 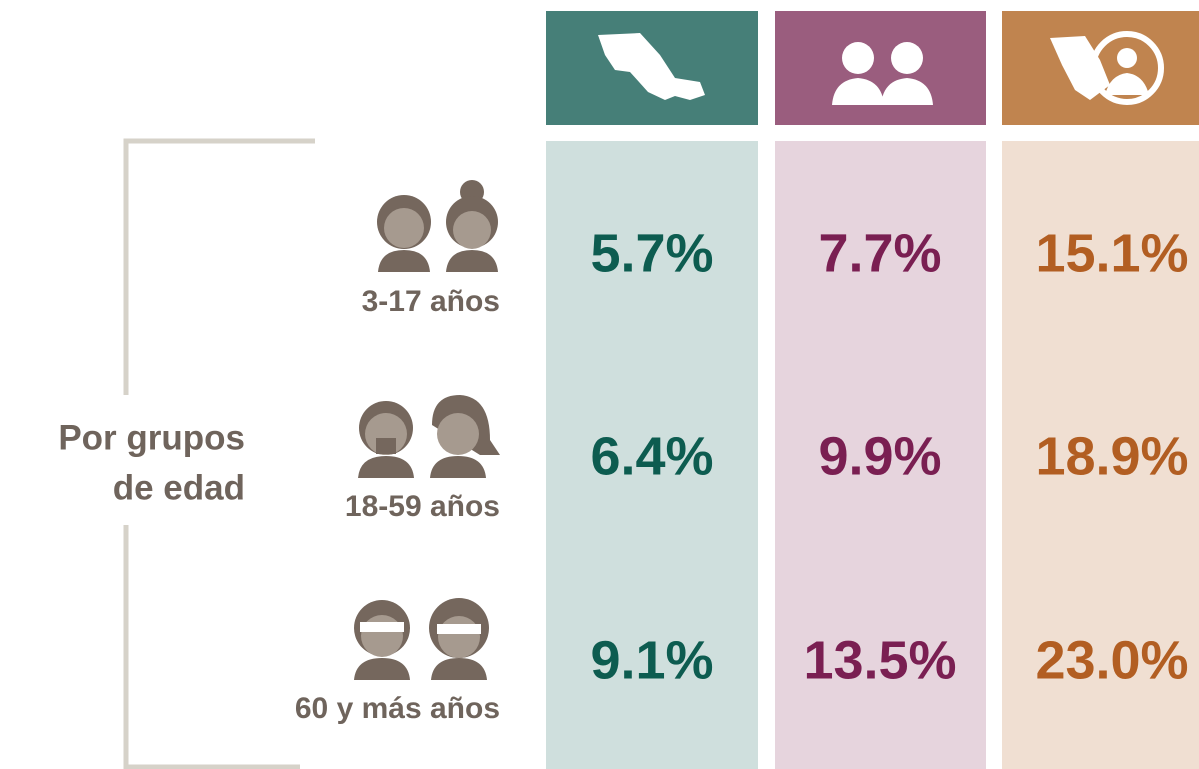 I want to click on icon-indigenous, so click(x=1107, y=68).